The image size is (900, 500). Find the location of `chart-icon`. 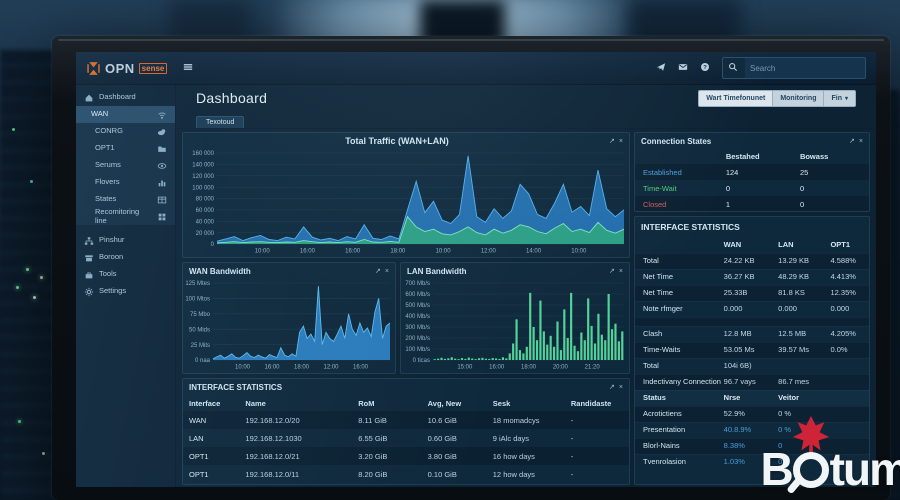

chart-icon is located at coordinates (162, 183).